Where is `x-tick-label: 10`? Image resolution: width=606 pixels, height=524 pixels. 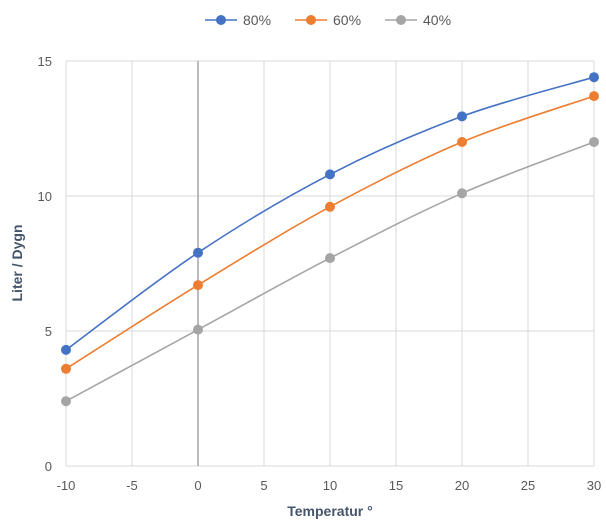
x-tick-label: 10 is located at coordinates (330, 485).